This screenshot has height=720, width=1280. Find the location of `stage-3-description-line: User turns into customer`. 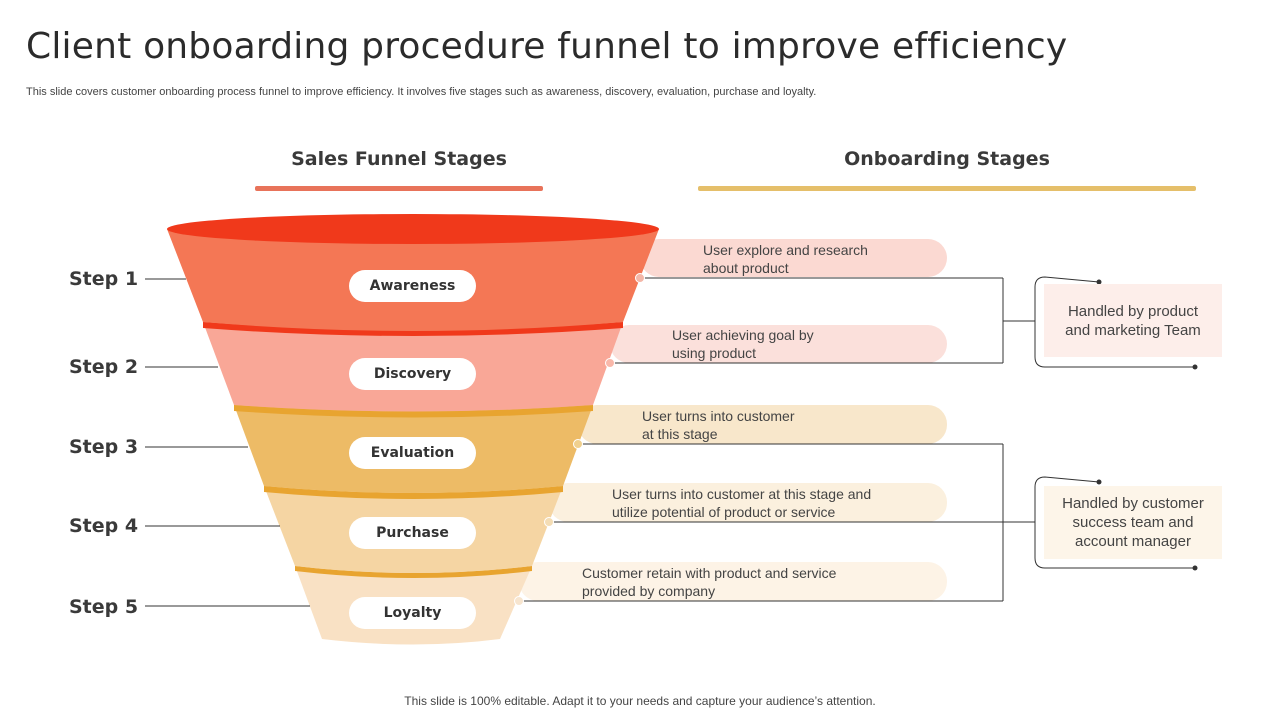

stage-3-description-line: User turns into customer is located at coordinates (718, 416).